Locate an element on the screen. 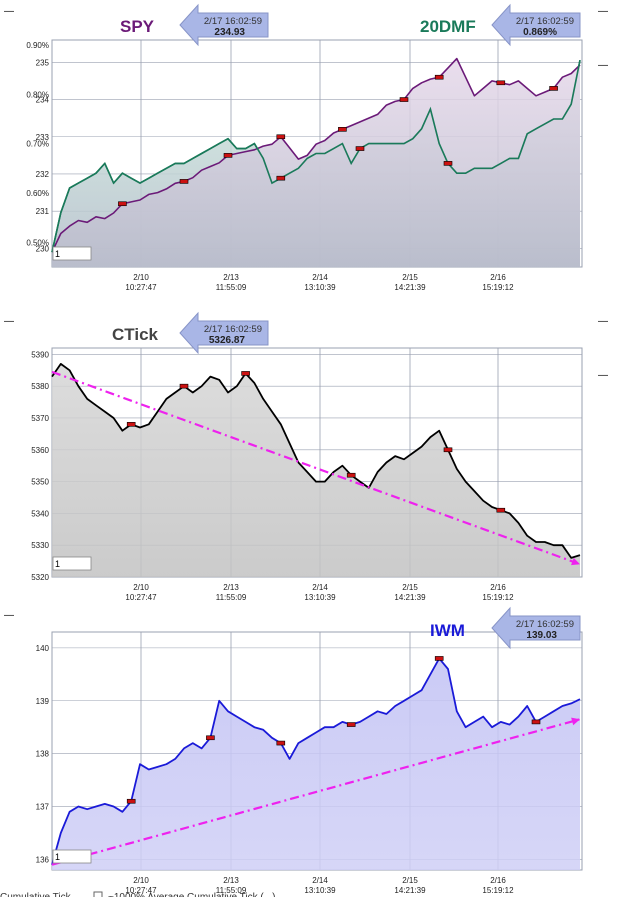  y-tick-label: 231 is located at coordinates (43, 211).